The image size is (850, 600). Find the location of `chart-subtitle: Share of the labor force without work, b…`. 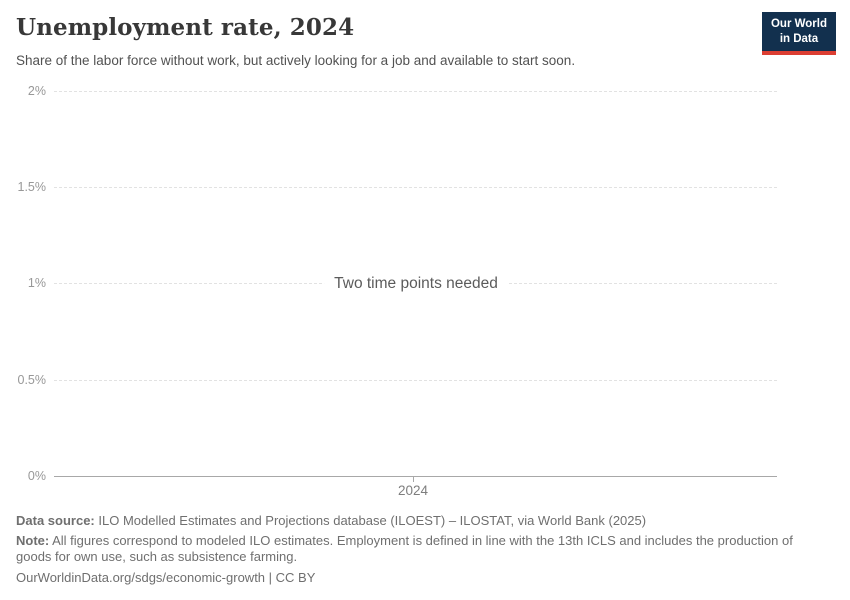

chart-subtitle: Share of the labor force without work, b… is located at coordinates (296, 60).